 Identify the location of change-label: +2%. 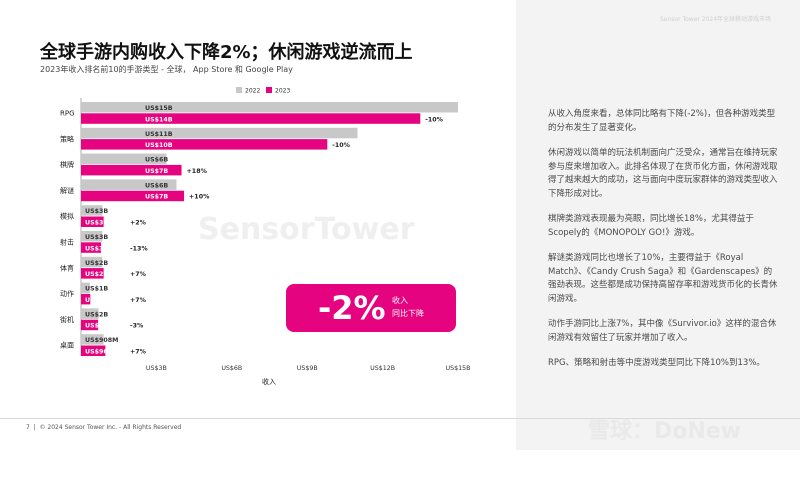
(138, 223).